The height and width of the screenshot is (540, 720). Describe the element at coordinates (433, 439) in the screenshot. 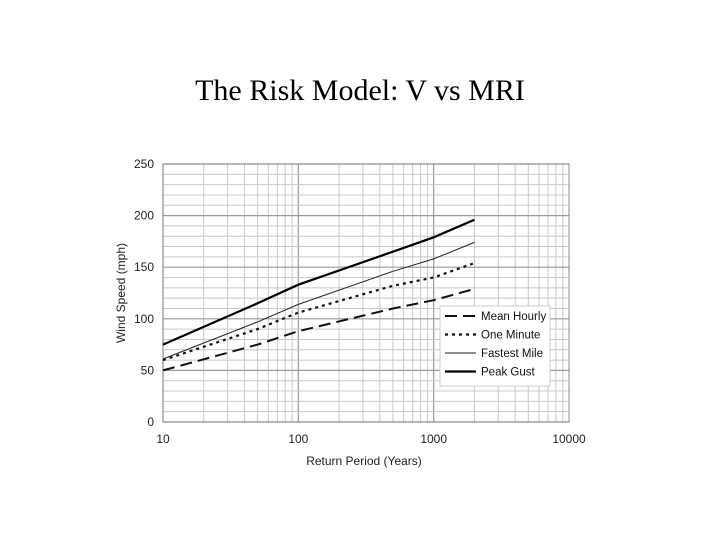

I see `x-tick-label: 1000` at that location.